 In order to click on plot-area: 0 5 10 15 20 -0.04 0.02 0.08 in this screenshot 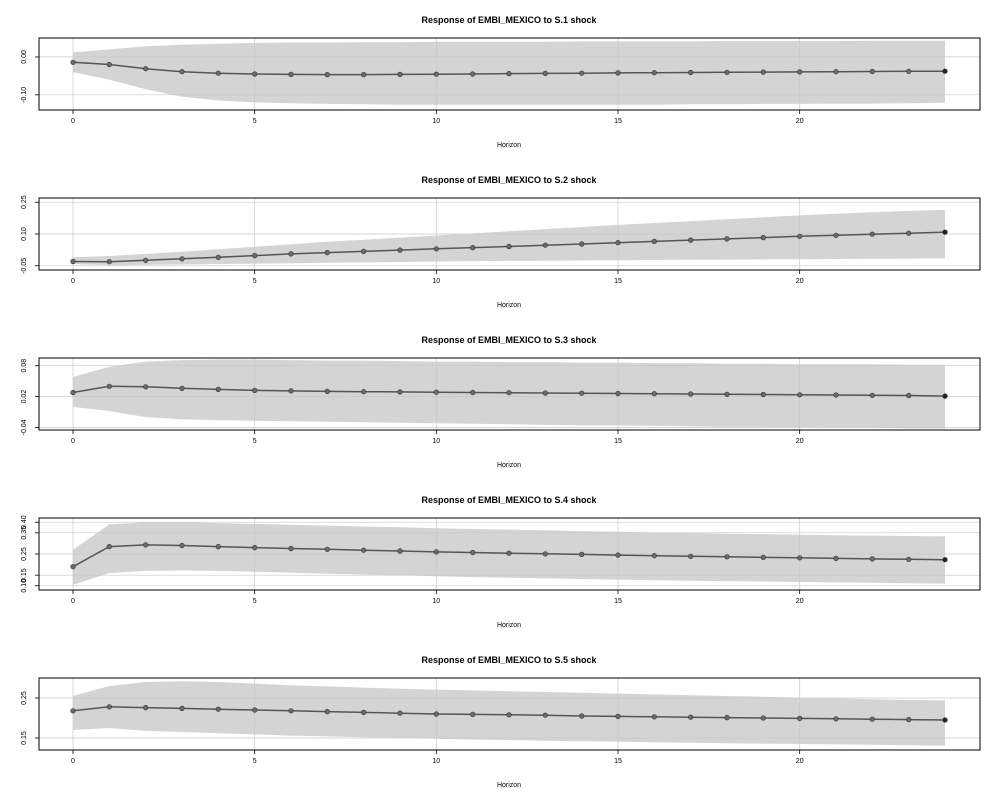, I will do `click(501, 401)`.